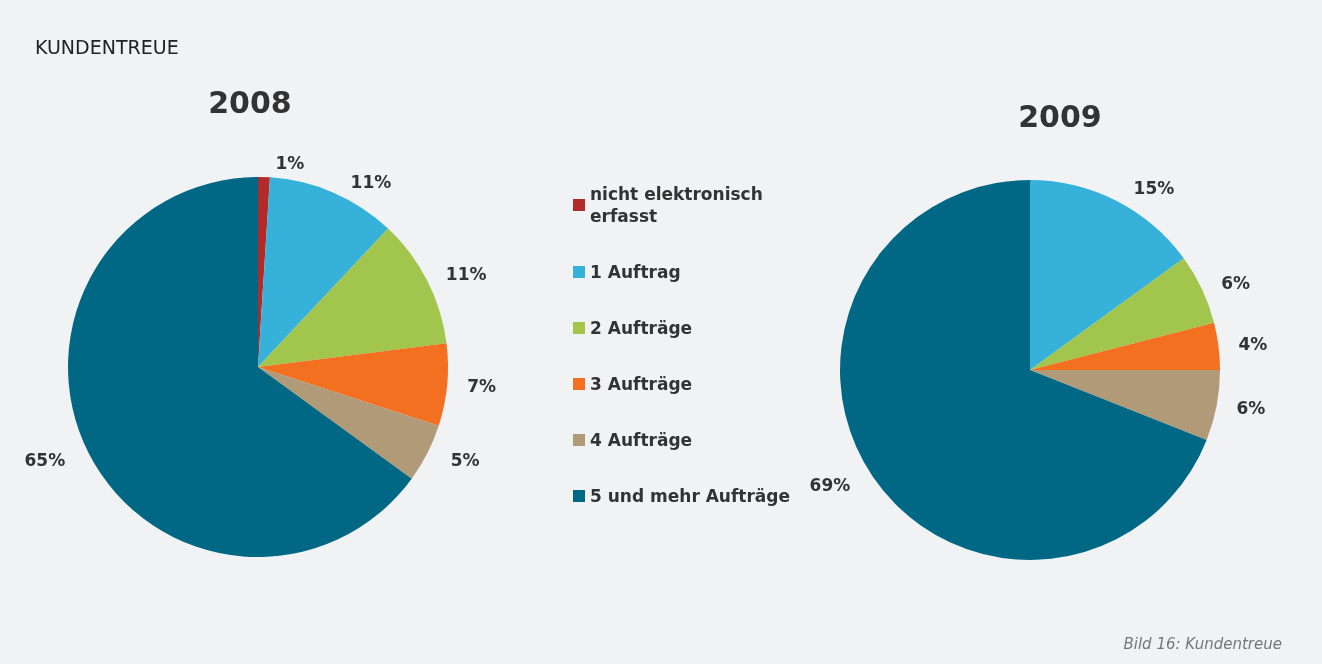 The height and width of the screenshot is (664, 1322). What do you see at coordinates (1060, 116) in the screenshot?
I see `slice-label: 2009` at bounding box center [1060, 116].